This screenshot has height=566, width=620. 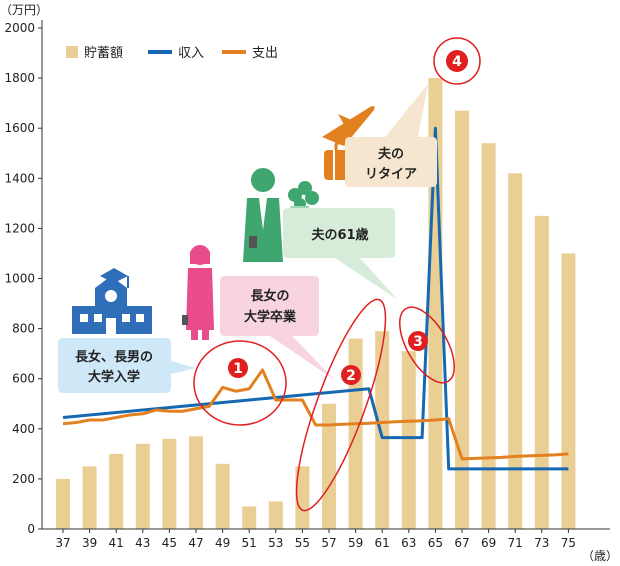 What do you see at coordinates (315, 543) in the screenshot?
I see `x-tick-labels: 37 39 41 43 45 47 49 51 53 55 57 59 61 63 65 67 69 71 73 75` at bounding box center [315, 543].